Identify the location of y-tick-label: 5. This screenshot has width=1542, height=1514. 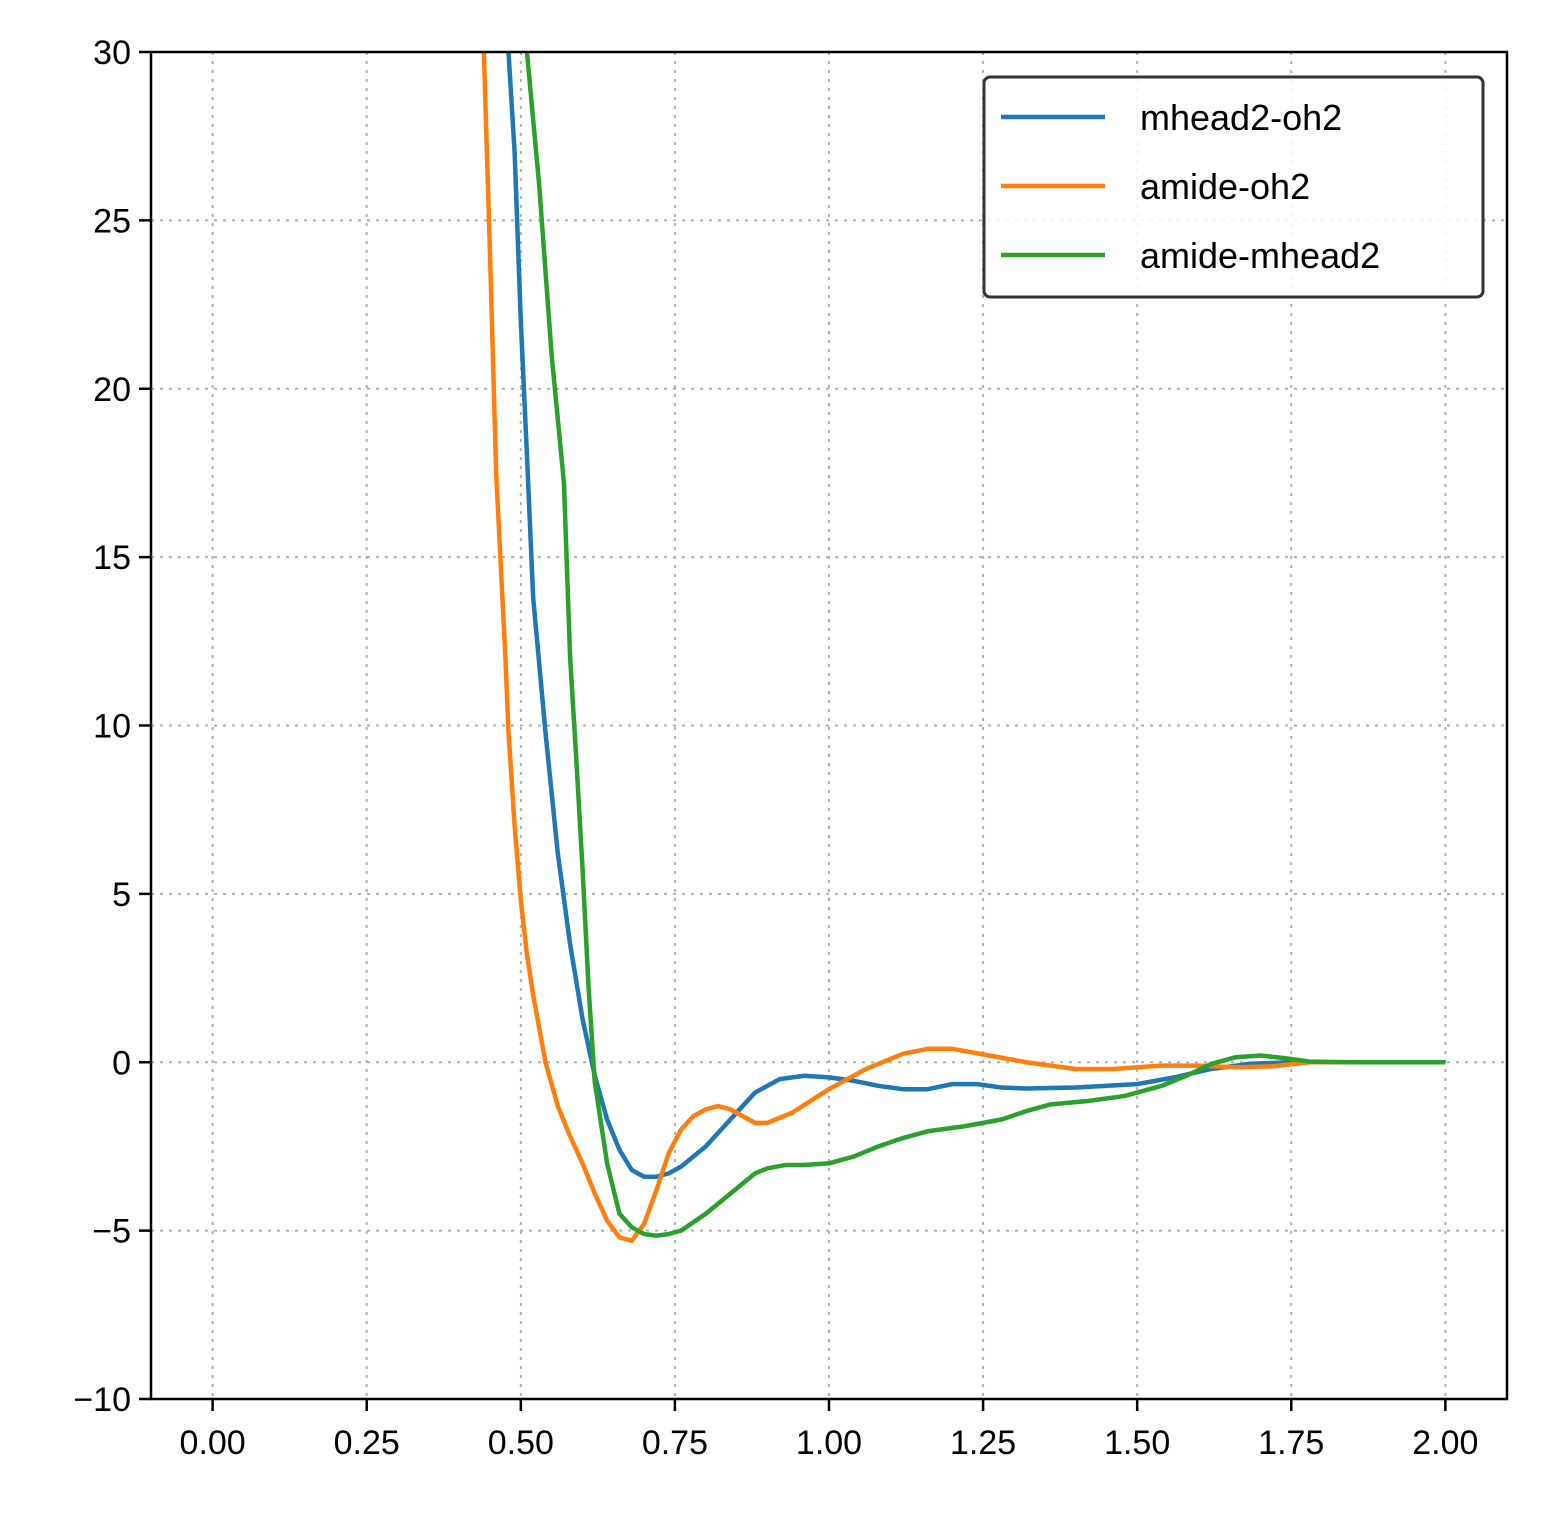
(121, 895).